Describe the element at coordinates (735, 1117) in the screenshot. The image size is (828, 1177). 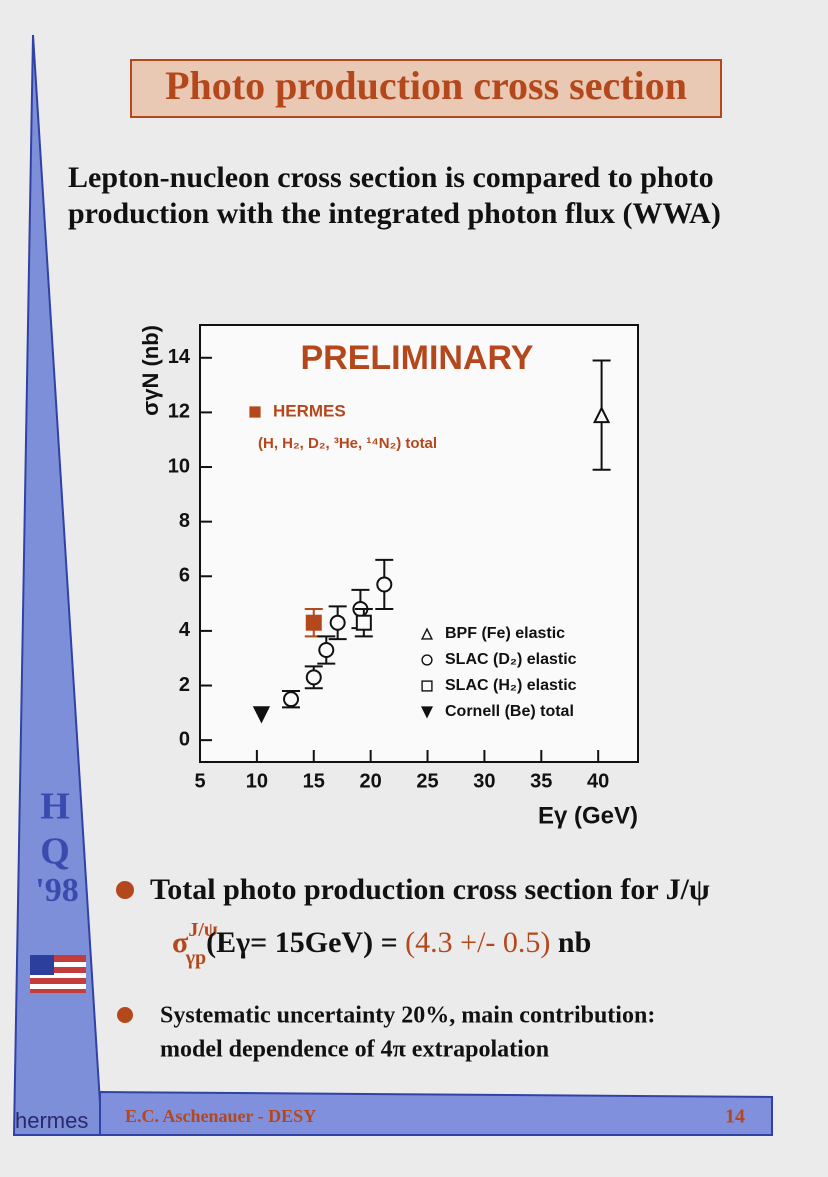
I see `footer-page: 14` at that location.